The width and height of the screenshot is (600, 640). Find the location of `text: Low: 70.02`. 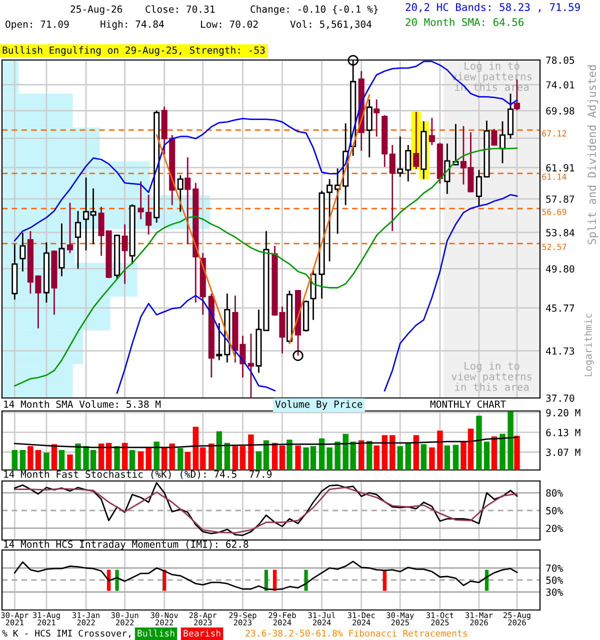

text: Low: 70.02 is located at coordinates (229, 24).